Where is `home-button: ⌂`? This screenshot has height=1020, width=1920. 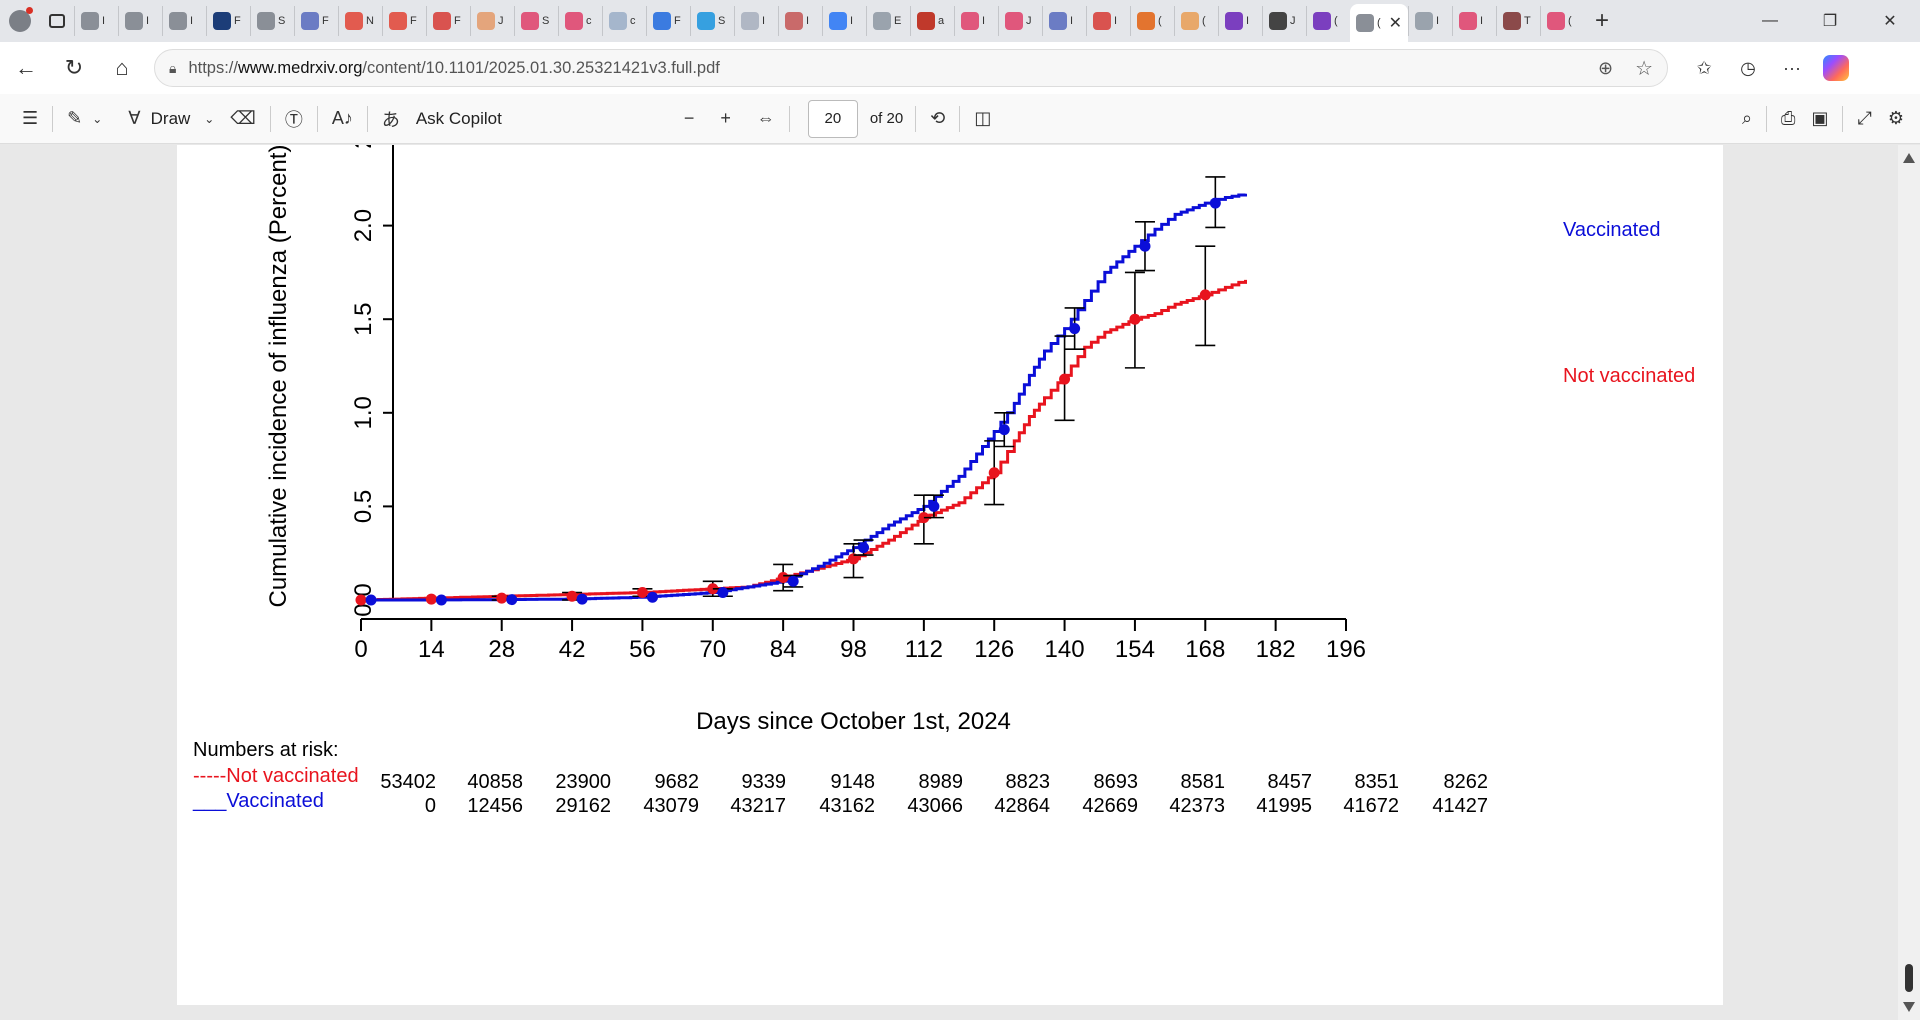
home-button: ⌂ is located at coordinates (122, 67).